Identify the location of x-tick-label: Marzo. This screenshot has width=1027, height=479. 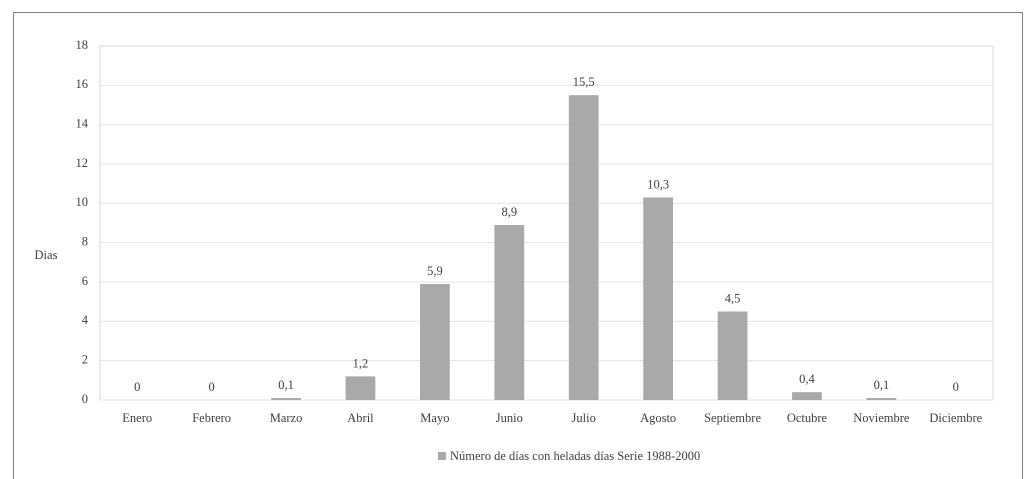
(286, 418).